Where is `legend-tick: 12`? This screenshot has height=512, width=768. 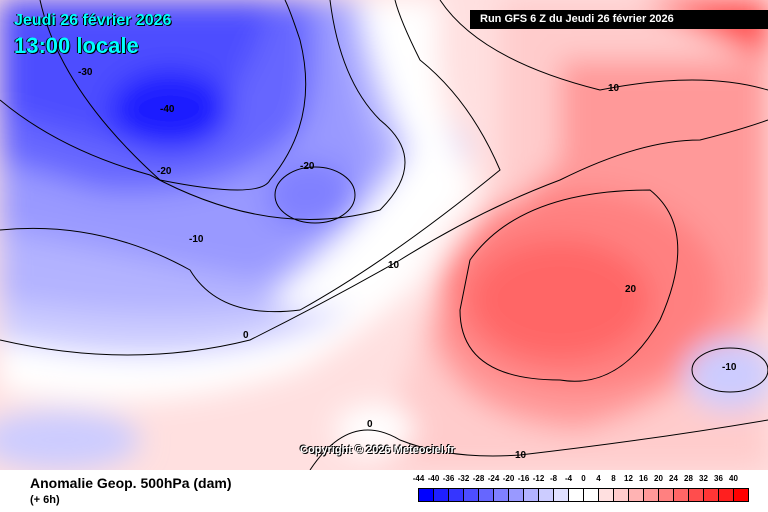 legend-tick: 12 is located at coordinates (628, 478).